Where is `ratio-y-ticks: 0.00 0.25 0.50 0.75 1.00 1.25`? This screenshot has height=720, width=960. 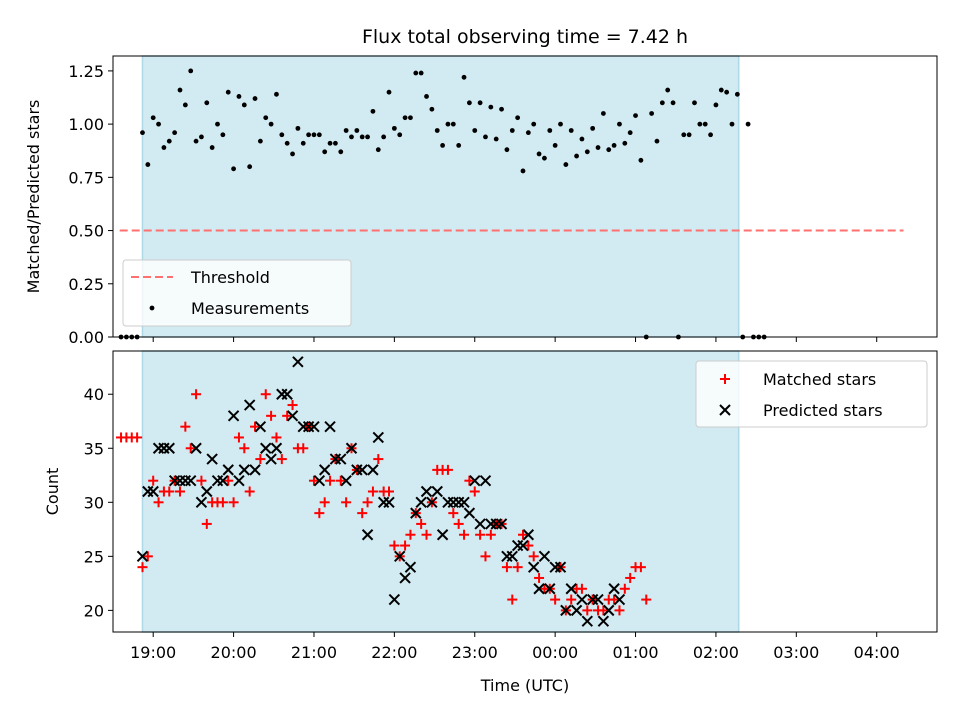 ratio-y-ticks: 0.00 0.25 0.50 0.75 1.00 1.25 is located at coordinates (90, 204).